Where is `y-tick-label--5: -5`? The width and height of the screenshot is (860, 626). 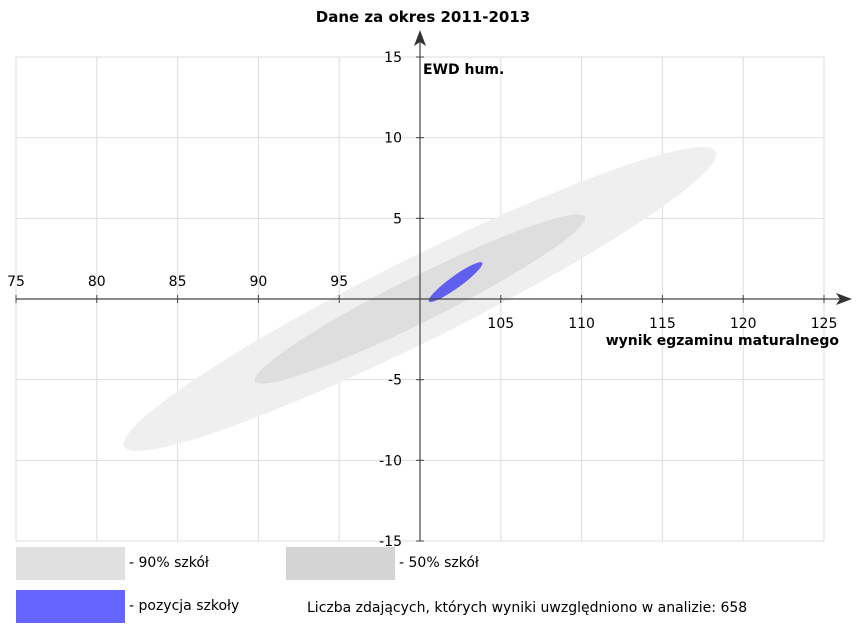
y-tick-label--5: -5 is located at coordinates (395, 381).